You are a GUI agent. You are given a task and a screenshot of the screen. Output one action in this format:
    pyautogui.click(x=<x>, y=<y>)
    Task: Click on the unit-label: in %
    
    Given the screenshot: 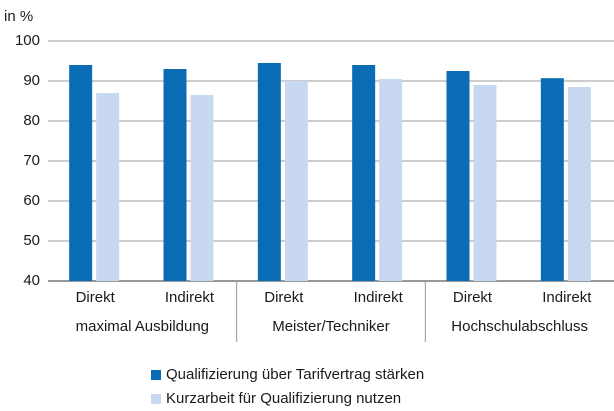 What is the action you would take?
    pyautogui.click(x=18, y=16)
    